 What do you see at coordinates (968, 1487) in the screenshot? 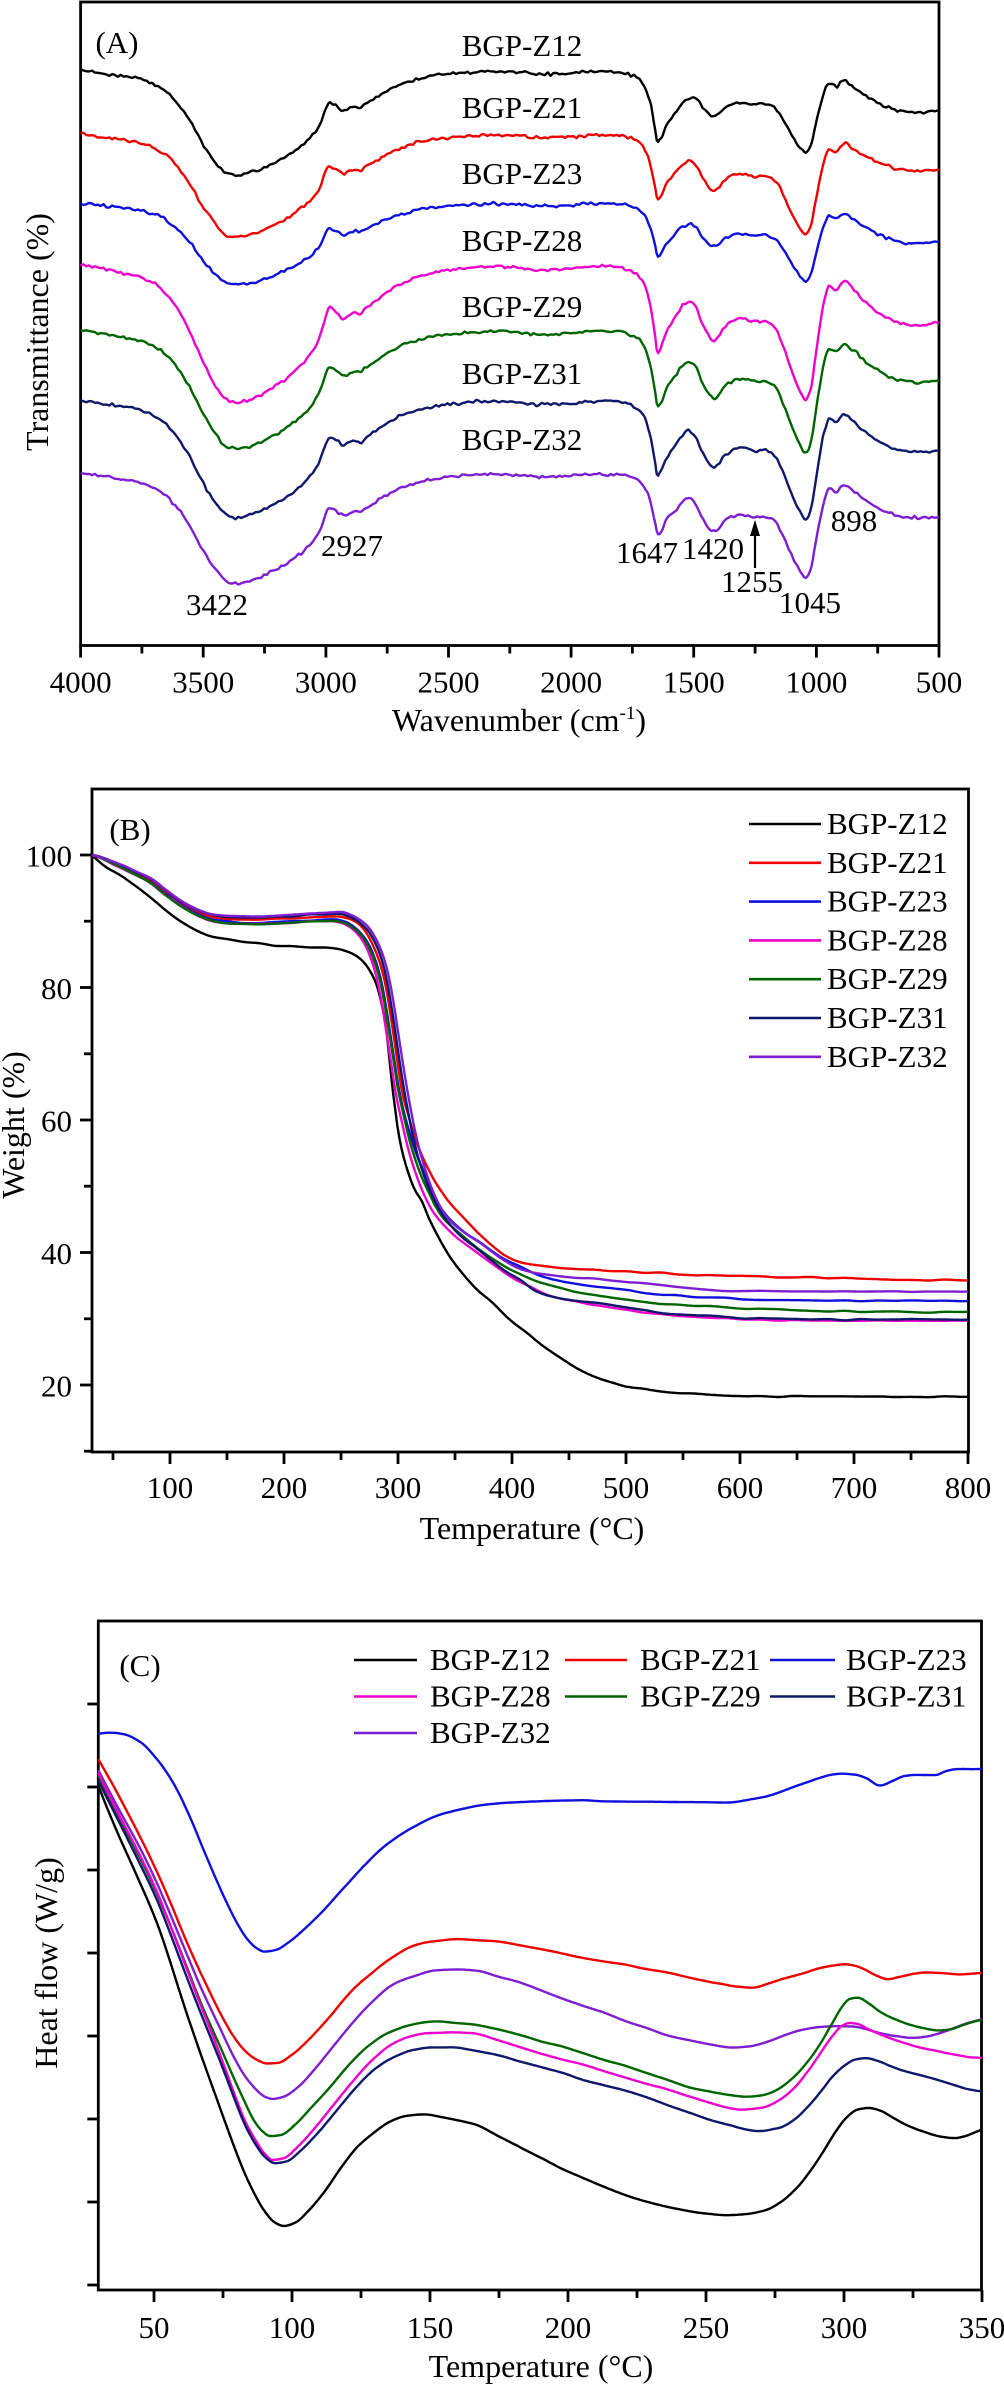
I see `svg-text: 800` at bounding box center [968, 1487].